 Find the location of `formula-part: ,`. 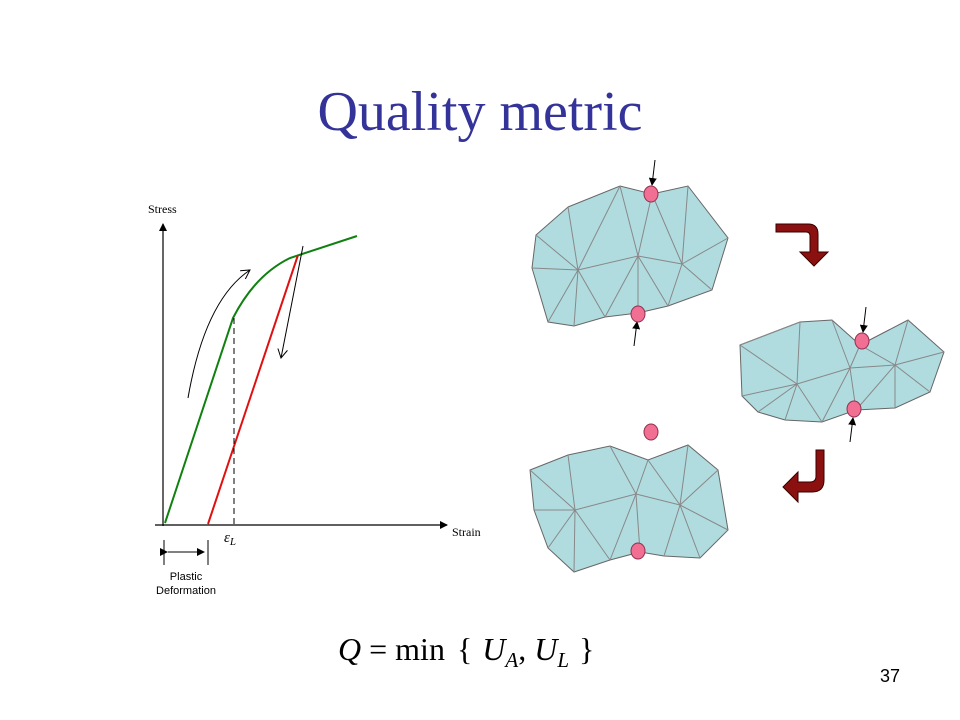

formula-part: , is located at coordinates (522, 649).